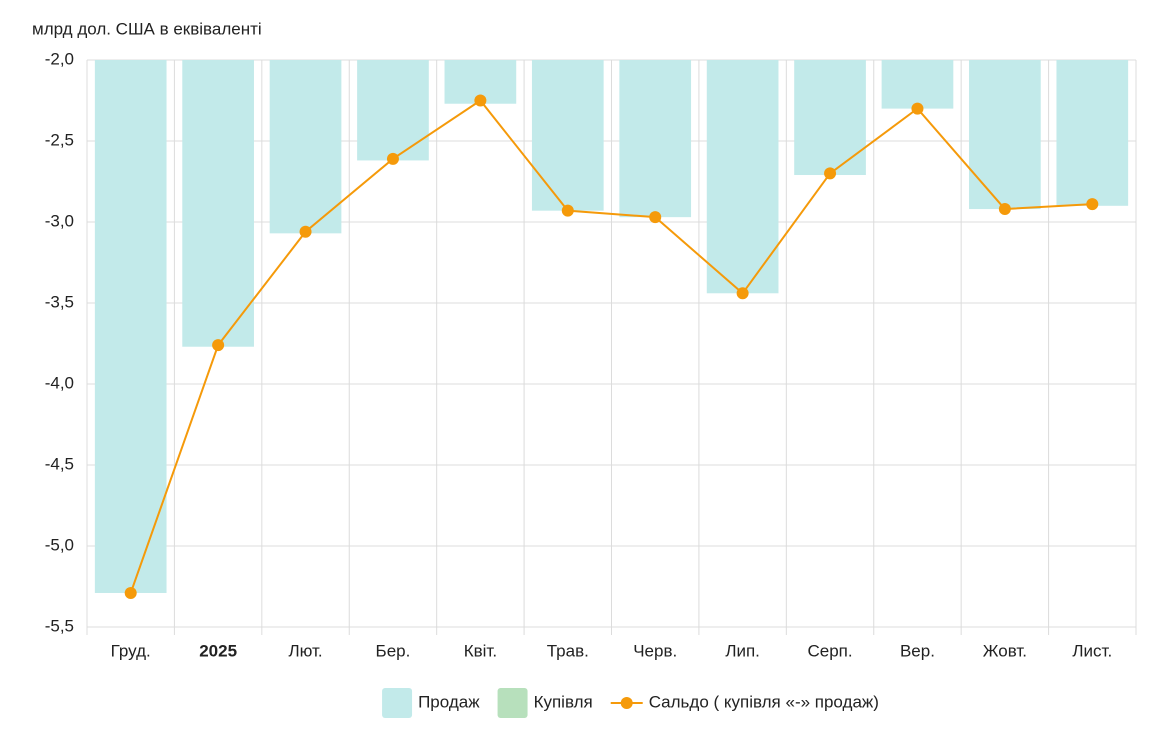 The width and height of the screenshot is (1161, 750). What do you see at coordinates (59, 625) in the screenshot?
I see `y-tick-label: -5,5` at bounding box center [59, 625].